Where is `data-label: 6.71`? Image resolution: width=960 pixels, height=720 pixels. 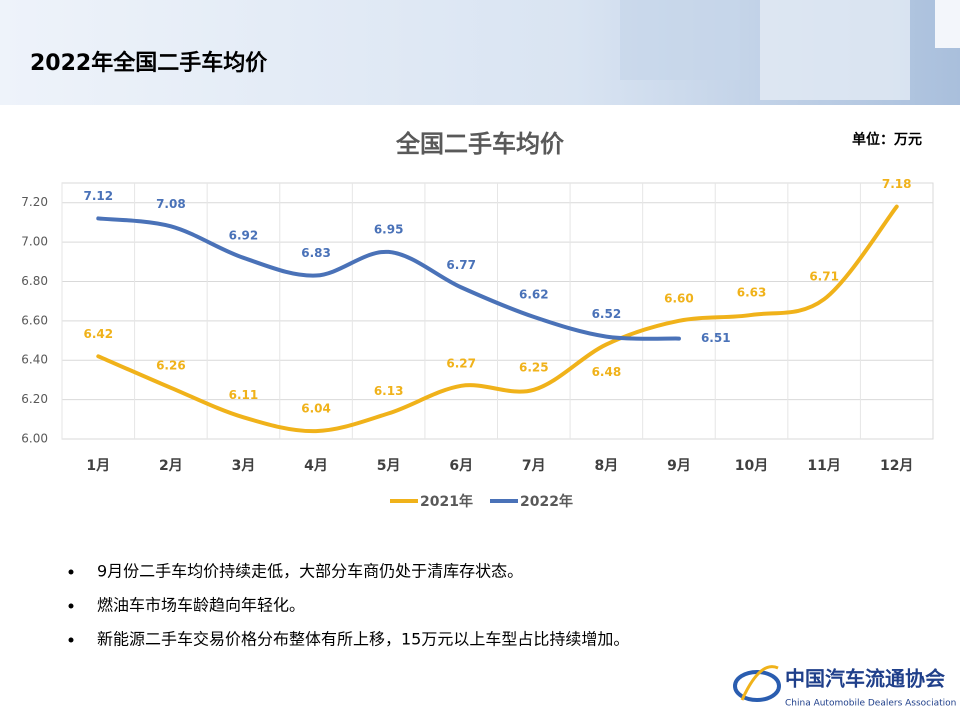 data-label: 6.71 is located at coordinates (824, 277).